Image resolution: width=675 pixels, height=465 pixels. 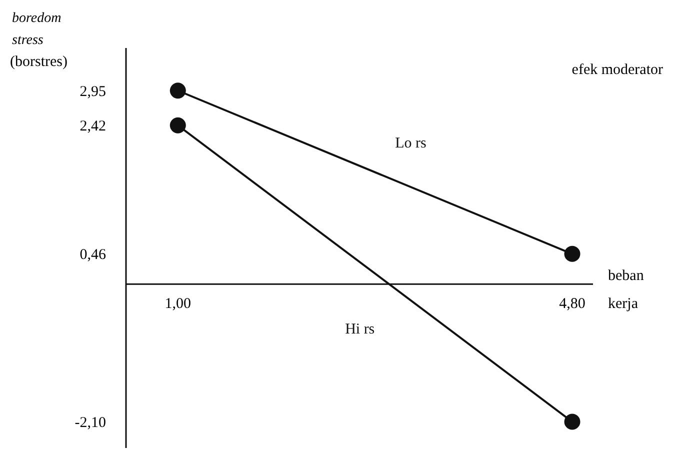 What do you see at coordinates (93, 255) in the screenshot?
I see `y-tick-label: 0,46` at bounding box center [93, 255].